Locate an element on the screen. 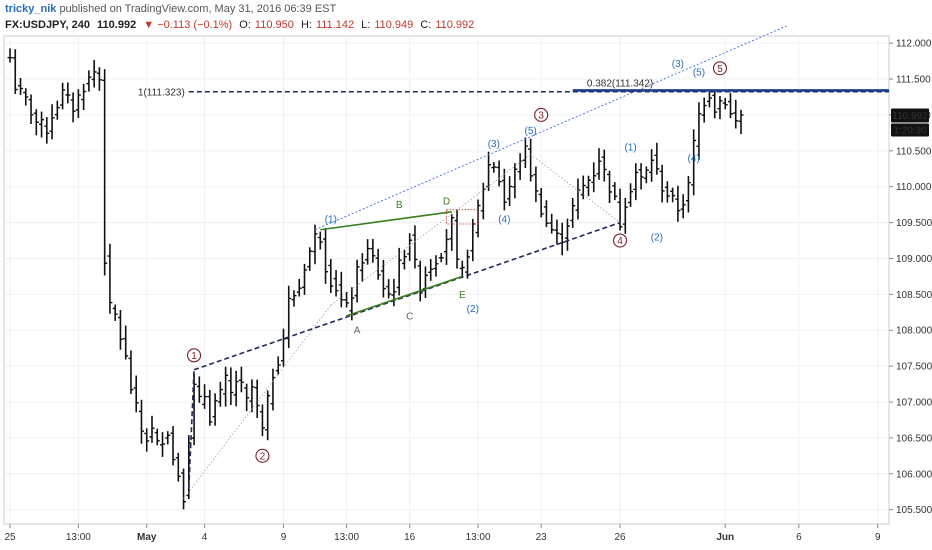  close-value: 110.992 is located at coordinates (455, 25).